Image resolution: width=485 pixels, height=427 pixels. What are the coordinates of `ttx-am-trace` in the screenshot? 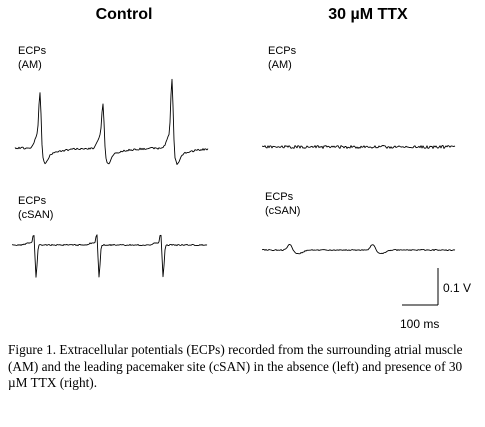 It's located at (358, 147).